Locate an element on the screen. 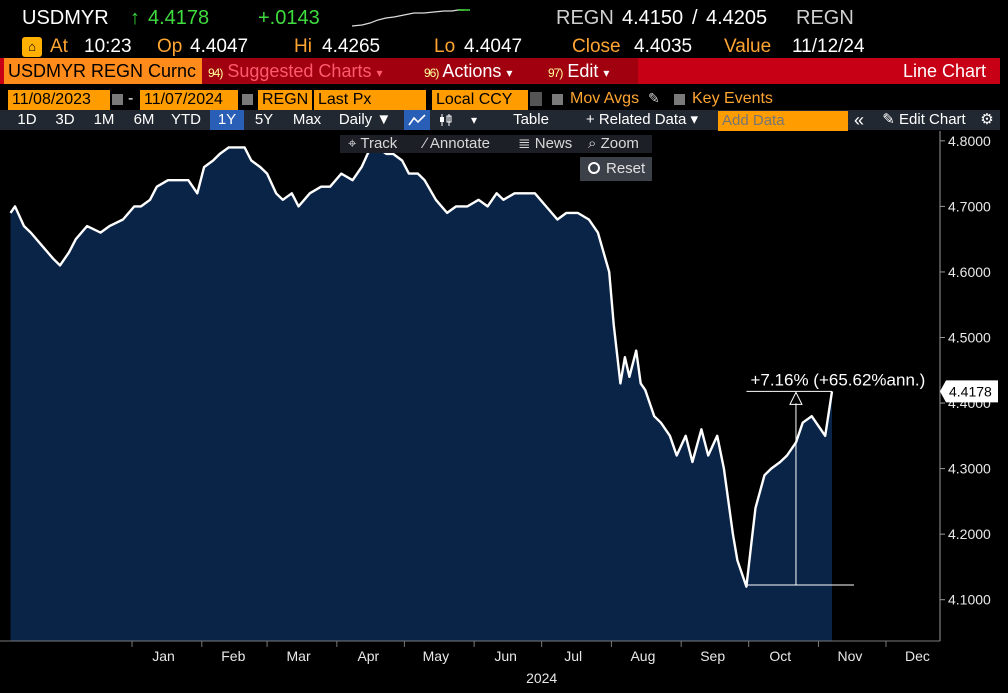  collapse-icon: « is located at coordinates (858, 120).